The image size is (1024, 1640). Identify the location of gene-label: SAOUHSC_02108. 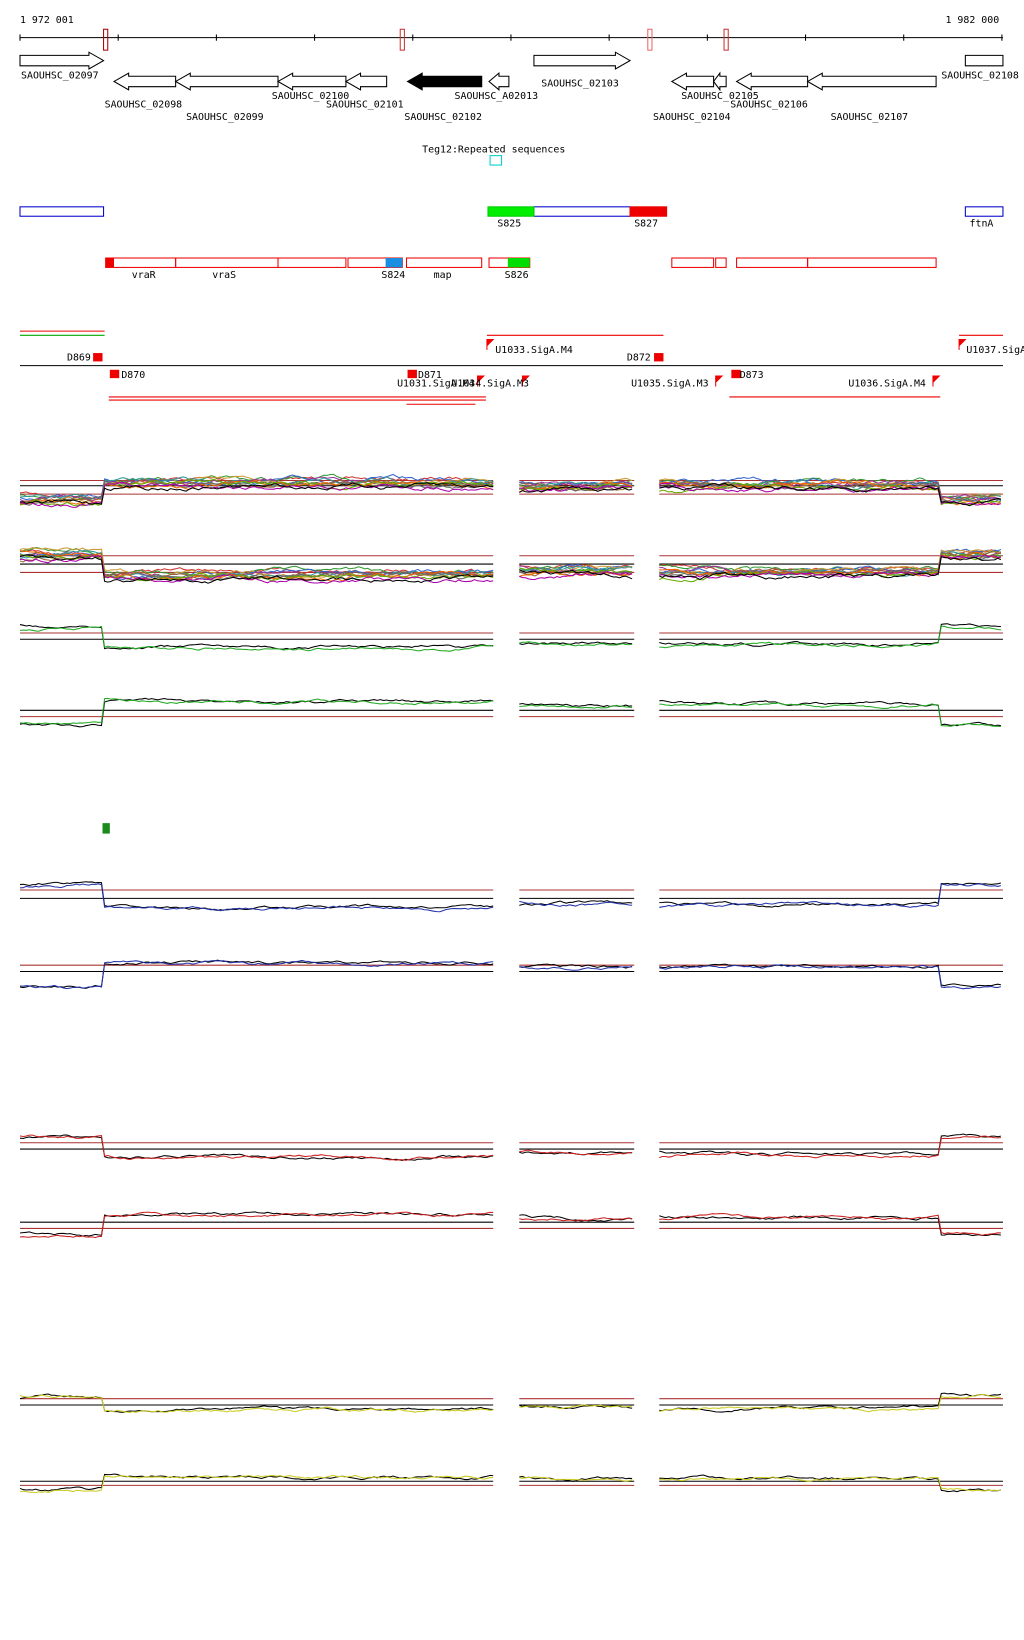
(980, 75).